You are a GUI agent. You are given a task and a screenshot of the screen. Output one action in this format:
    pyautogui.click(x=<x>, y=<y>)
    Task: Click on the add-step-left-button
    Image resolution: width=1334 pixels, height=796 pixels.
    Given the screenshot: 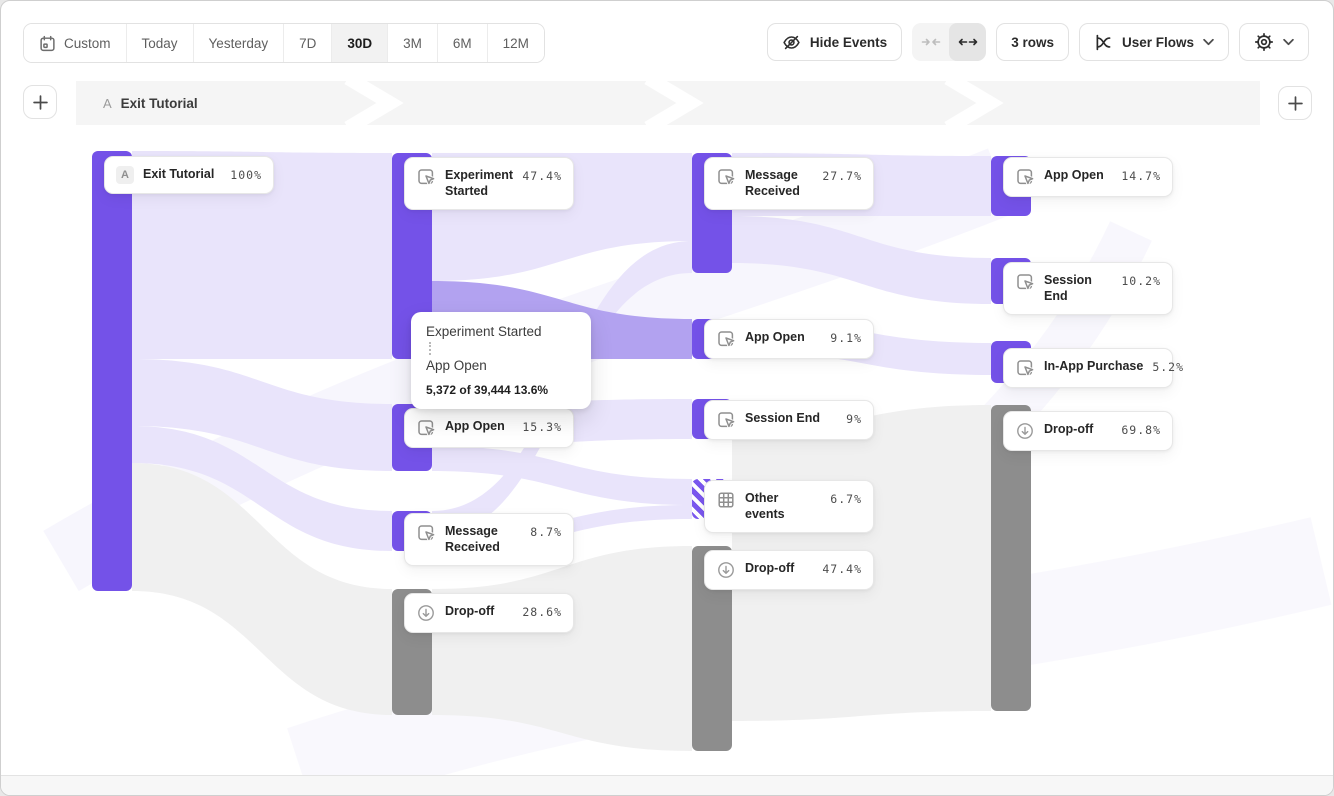 What is the action you would take?
    pyautogui.click(x=40, y=102)
    